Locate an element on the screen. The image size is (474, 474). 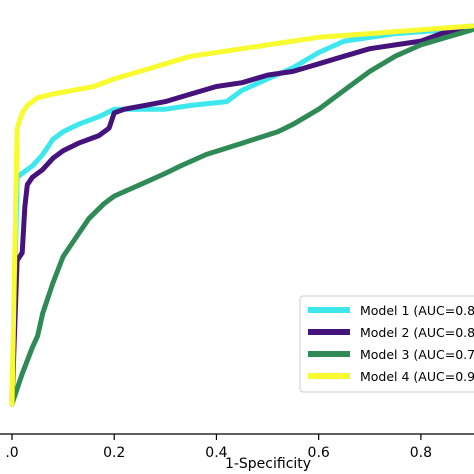
x-tick-label: .0 is located at coordinates (11, 453).